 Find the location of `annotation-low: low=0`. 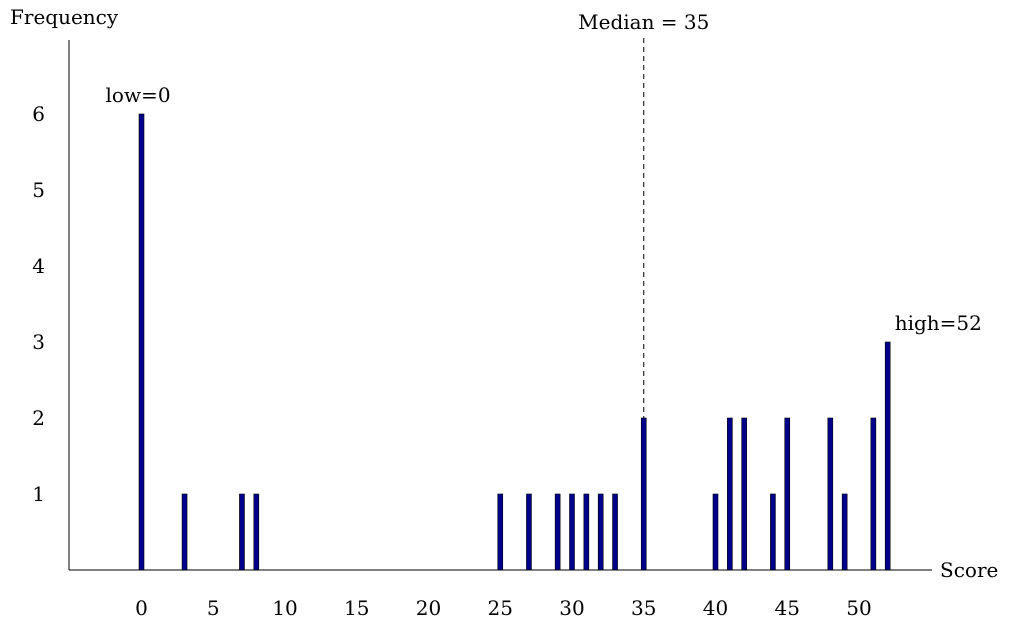

annotation-low: low=0 is located at coordinates (138, 95).